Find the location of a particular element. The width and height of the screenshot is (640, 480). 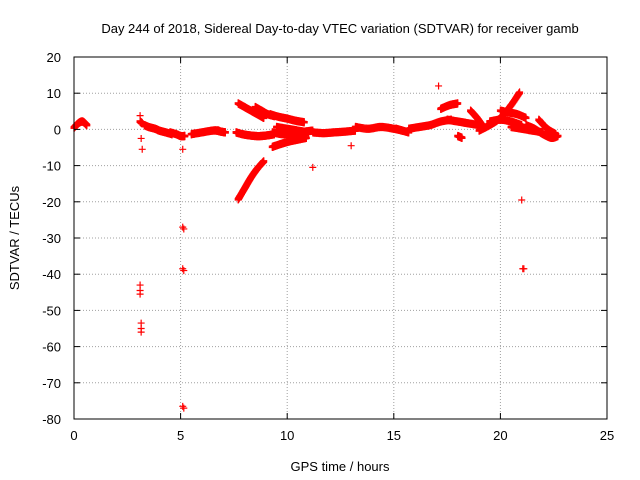

y-tick-label: 20 is located at coordinates (54, 57).